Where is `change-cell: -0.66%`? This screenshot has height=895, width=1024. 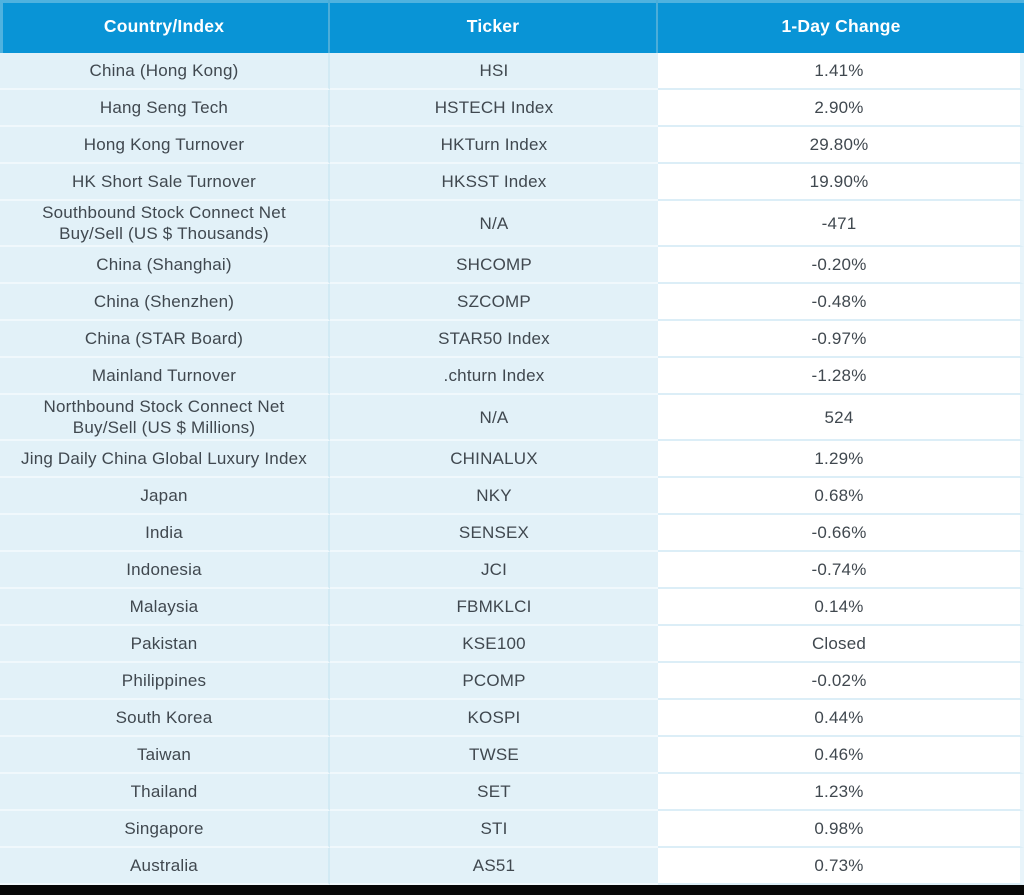
change-cell: -0.66% is located at coordinates (841, 533).